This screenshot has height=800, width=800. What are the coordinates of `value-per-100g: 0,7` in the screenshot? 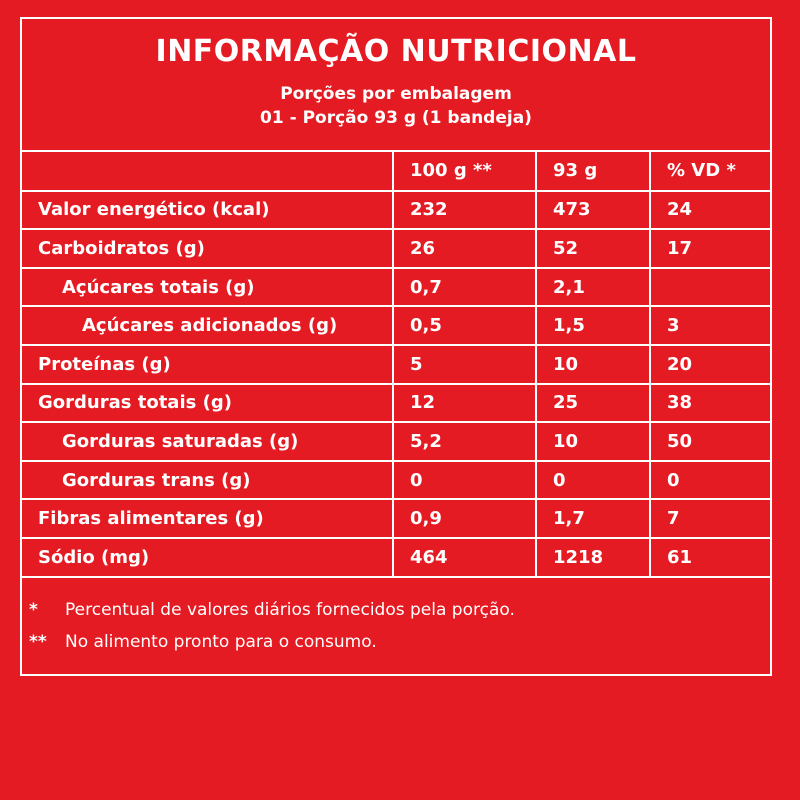 It's located at (464, 287).